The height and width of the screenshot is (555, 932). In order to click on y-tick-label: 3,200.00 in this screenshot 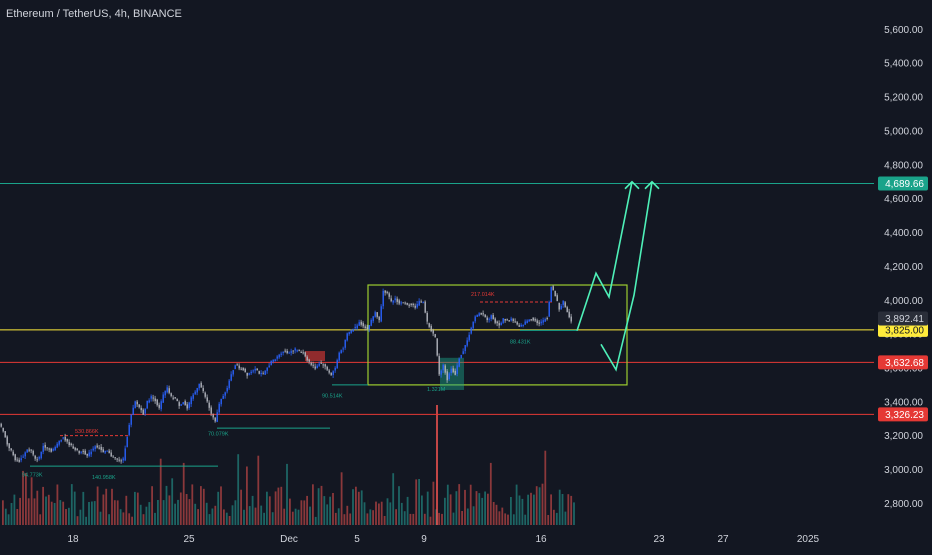, I will do `click(903, 436)`.